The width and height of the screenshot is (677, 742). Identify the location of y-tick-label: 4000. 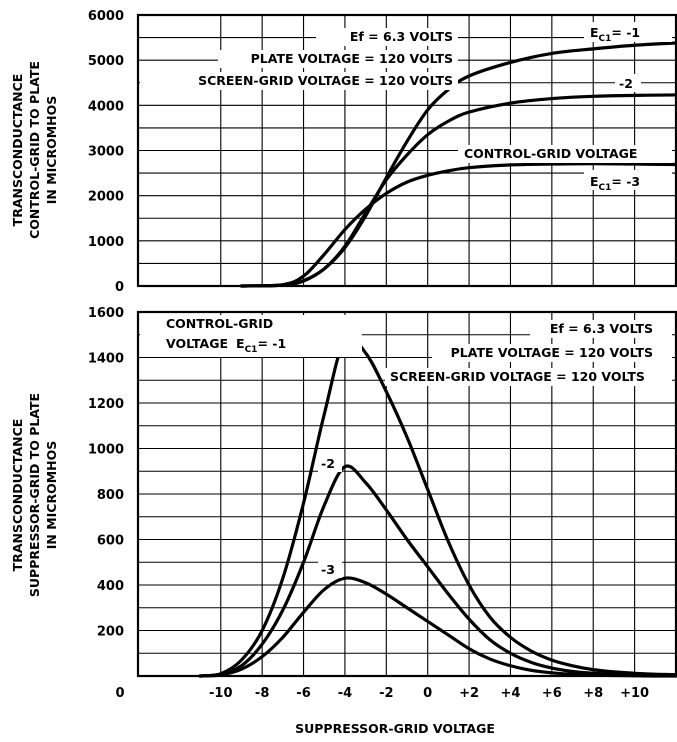
(106, 106).